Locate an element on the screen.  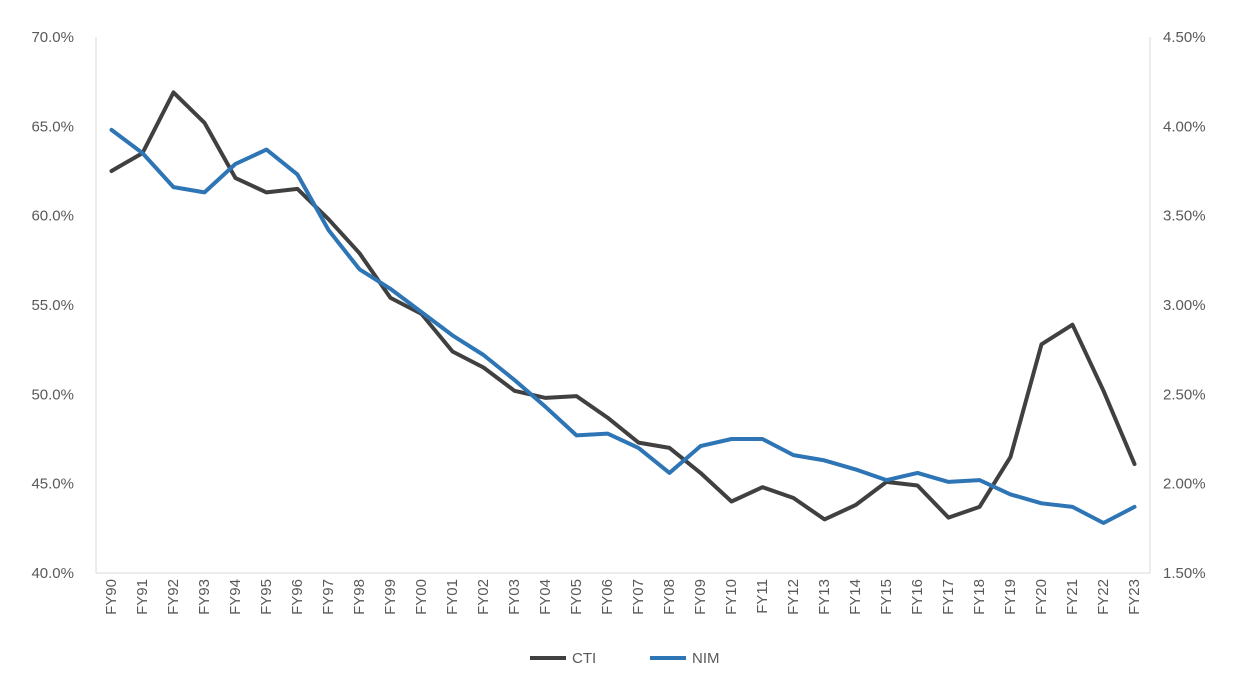
y-right-axis-ticks: 1.50% 2.00% 2.50% 3.00% 3.50% 4.00% 4.50% is located at coordinates (1184, 305).